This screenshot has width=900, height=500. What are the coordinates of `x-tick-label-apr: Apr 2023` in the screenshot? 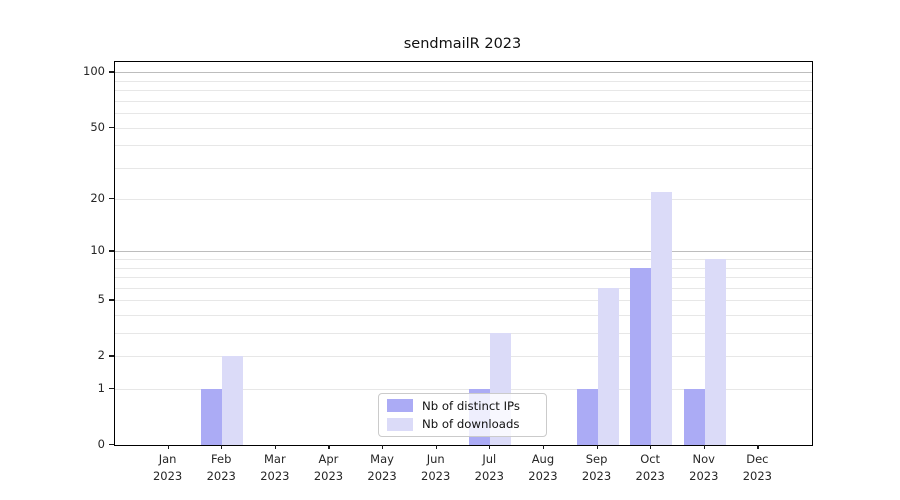 It's located at (328, 467).